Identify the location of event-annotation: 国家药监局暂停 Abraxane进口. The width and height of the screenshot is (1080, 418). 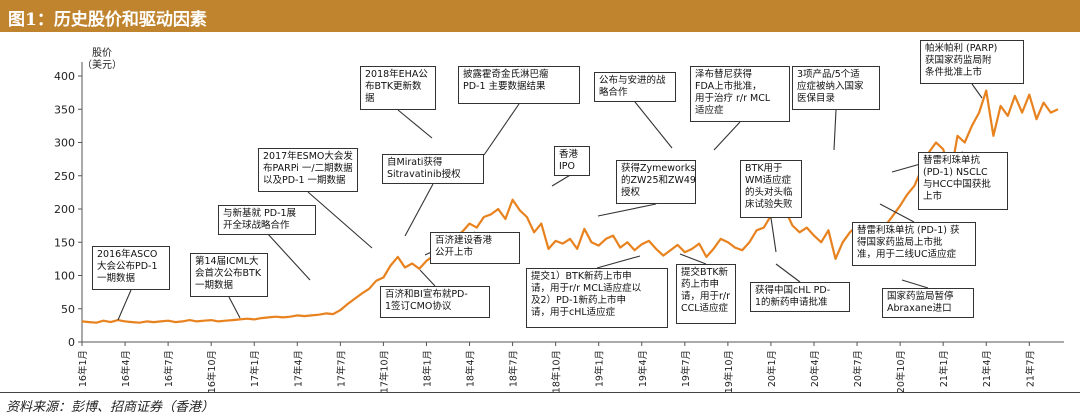
(928, 303).